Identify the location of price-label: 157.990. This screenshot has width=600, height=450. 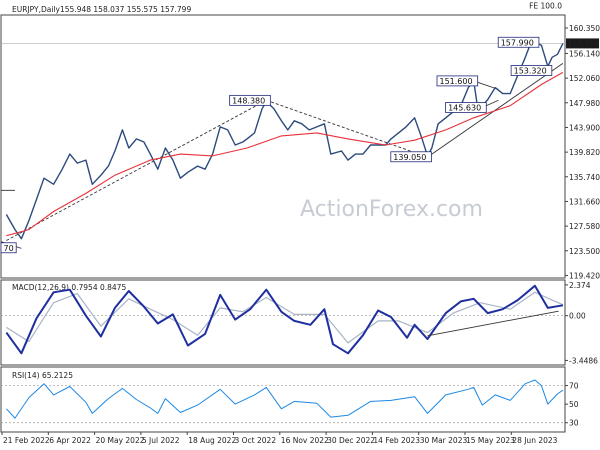
(517, 42).